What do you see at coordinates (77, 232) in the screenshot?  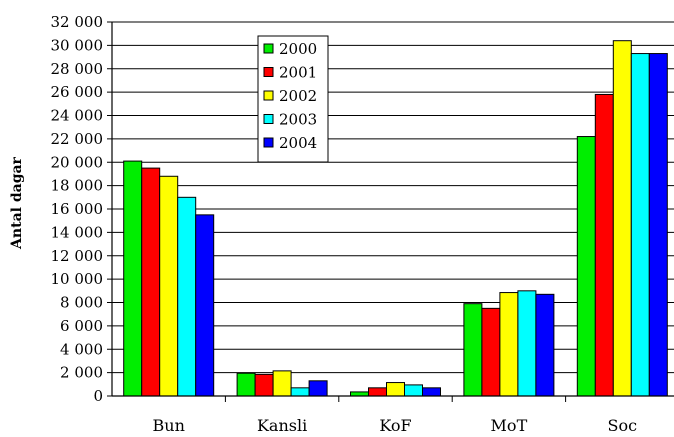 I see `y-tick-label: 14 000` at bounding box center [77, 232].